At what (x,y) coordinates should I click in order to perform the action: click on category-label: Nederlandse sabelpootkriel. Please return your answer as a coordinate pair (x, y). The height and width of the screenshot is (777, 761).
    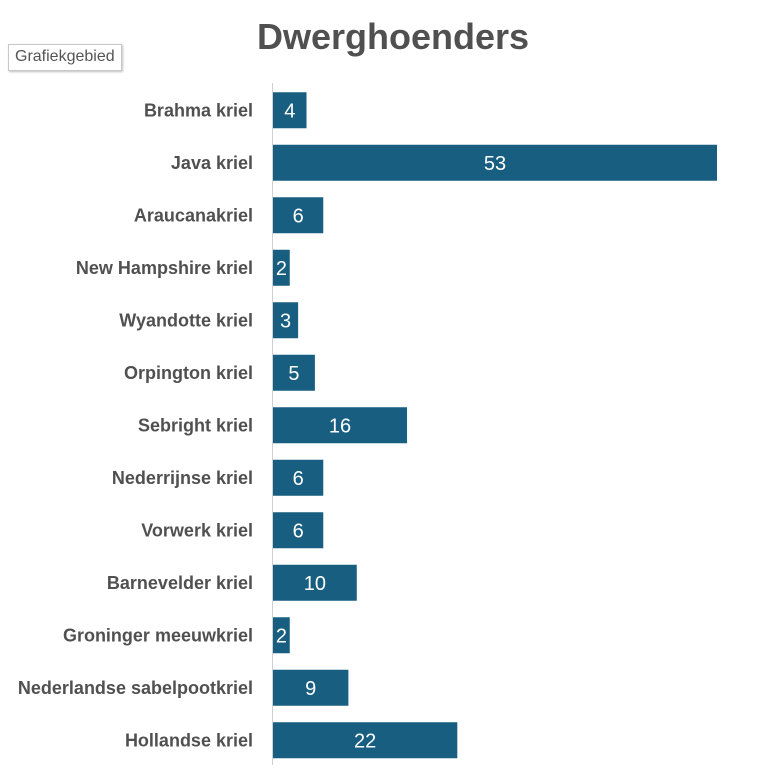
    Looking at the image, I should click on (135, 688).